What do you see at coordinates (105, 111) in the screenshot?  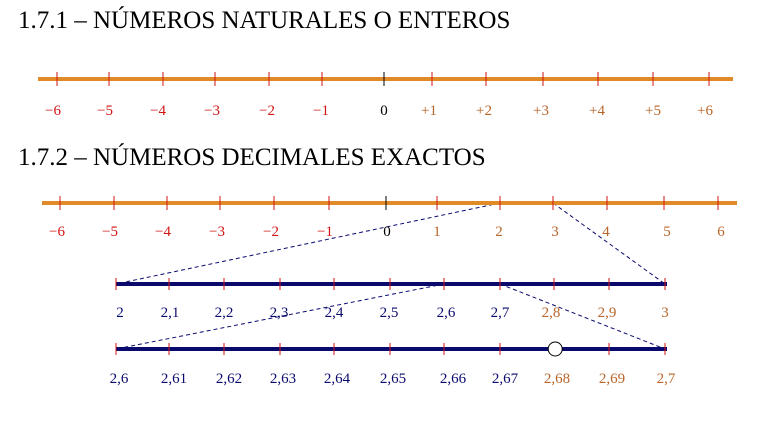 I see `tick-label-enteros-1: −5` at bounding box center [105, 111].